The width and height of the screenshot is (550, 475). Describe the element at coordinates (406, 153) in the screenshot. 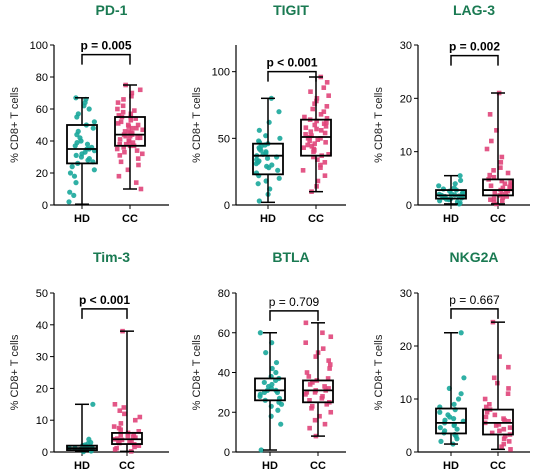

I see `y-tick-label: 10` at that location.